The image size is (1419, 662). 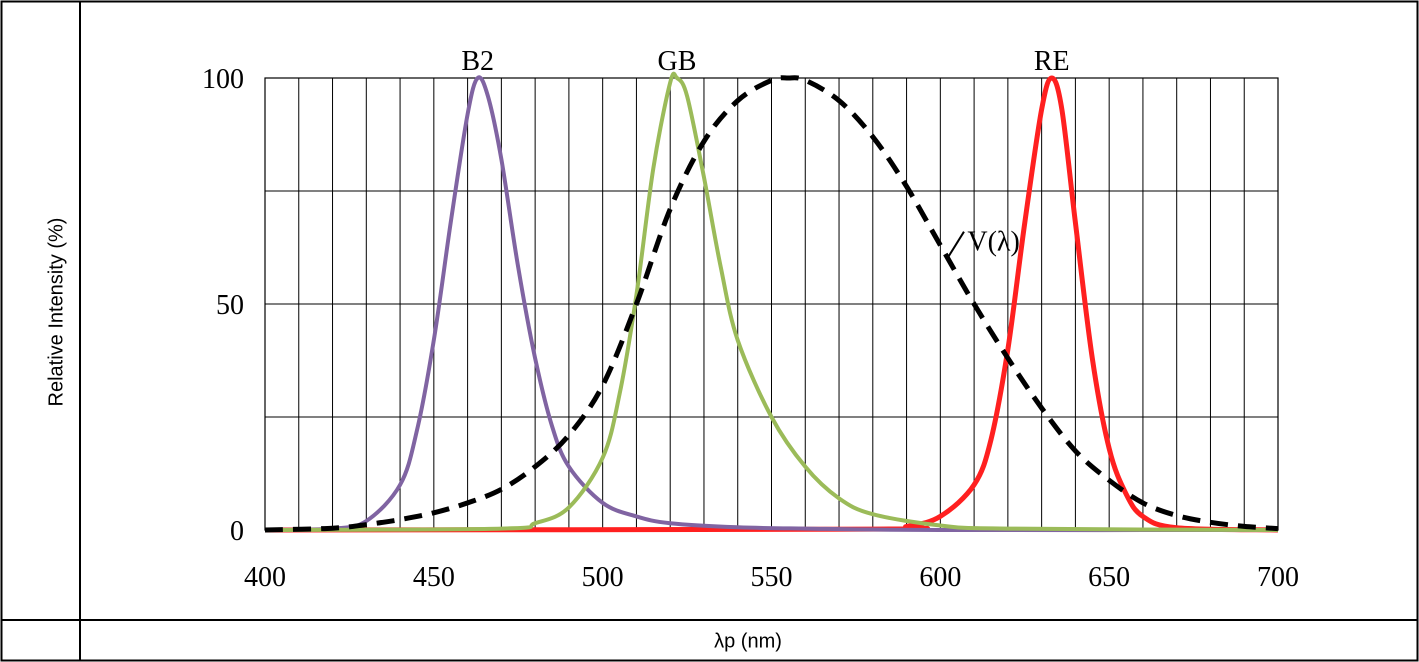 What do you see at coordinates (1278, 577) in the screenshot?
I see `x-tick-label: 700` at bounding box center [1278, 577].